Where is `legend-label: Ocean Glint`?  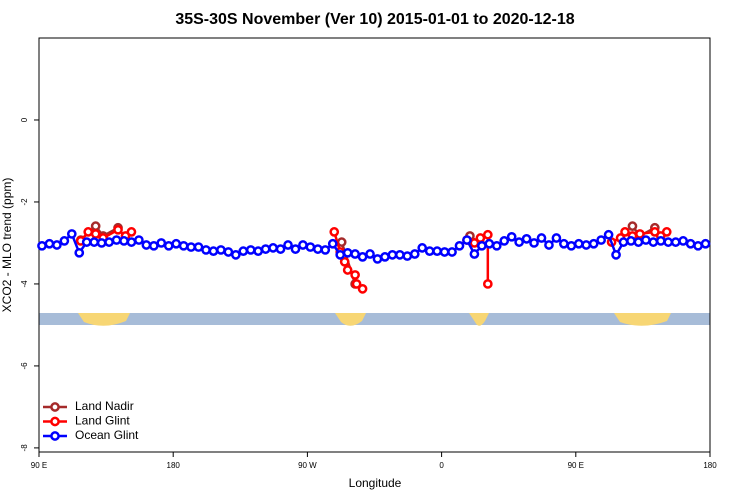
legend-label: Ocean Glint is located at coordinates (107, 435).